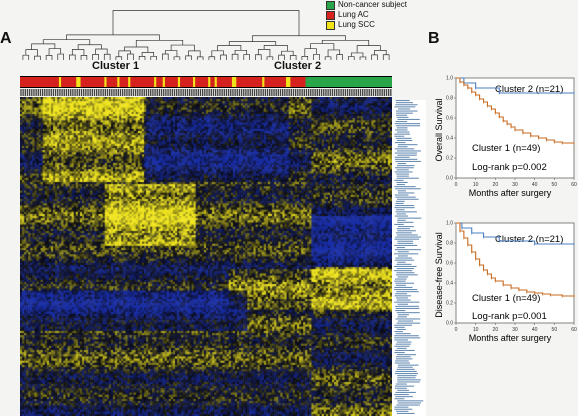 The image size is (578, 416). I want to click on x-tick-label: 30, so click(515, 330).